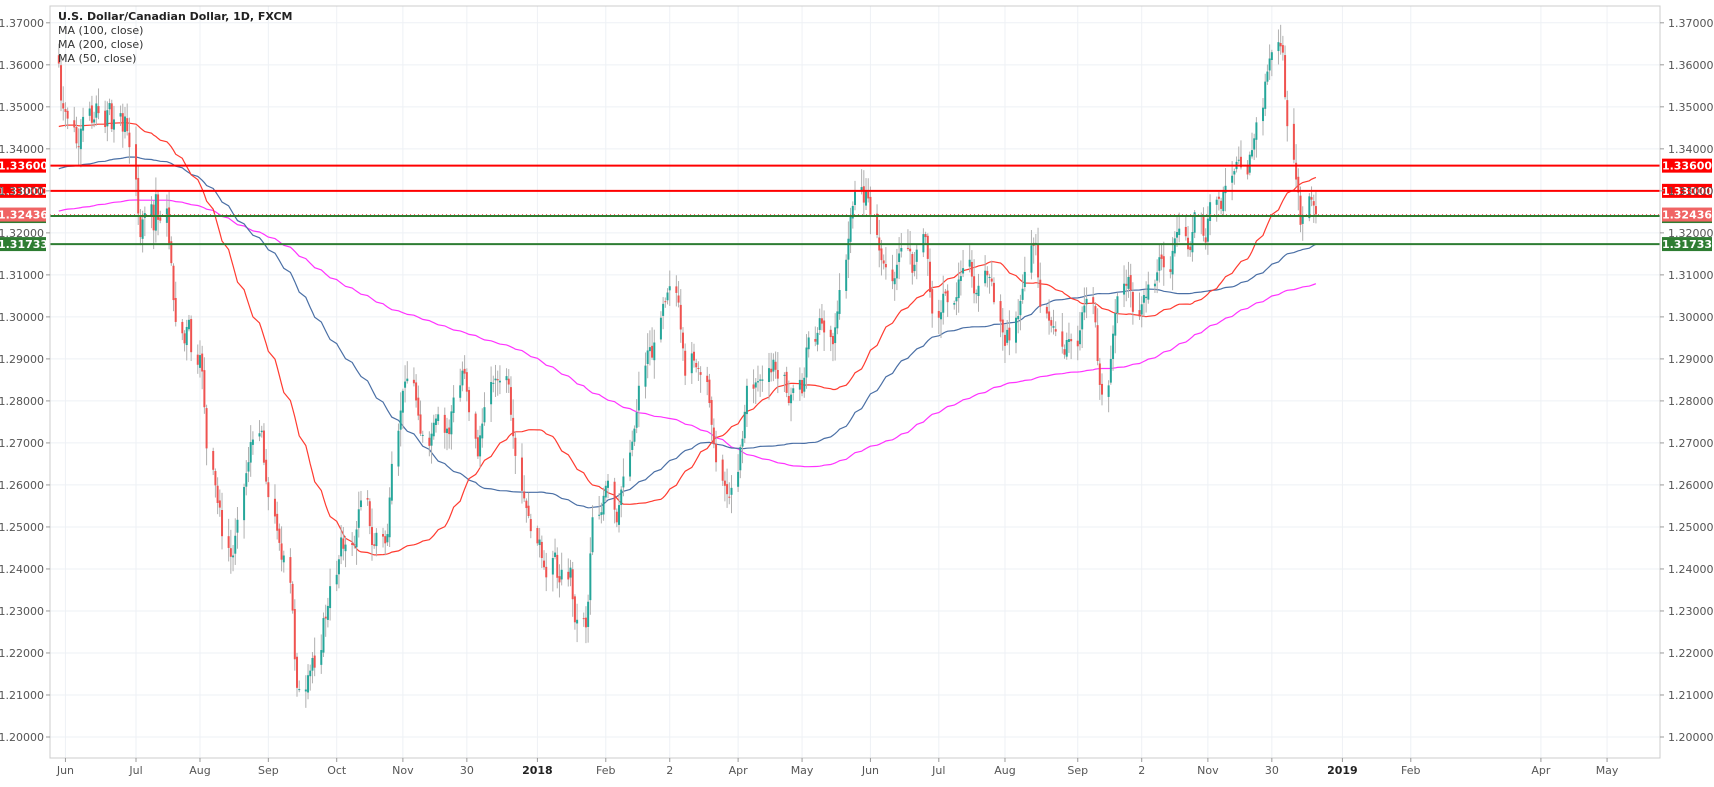  Describe the element at coordinates (22, 275) in the screenshot. I see `y-tick-label-left: 1.31000` at that location.